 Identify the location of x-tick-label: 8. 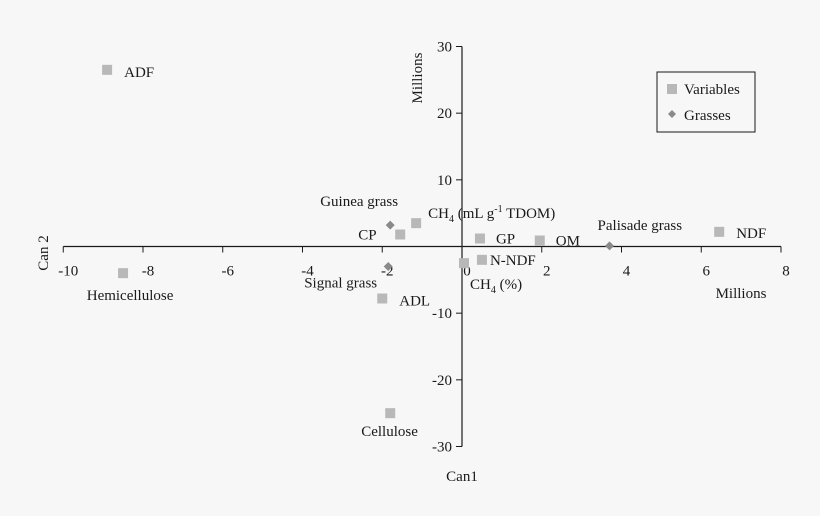
(786, 272).